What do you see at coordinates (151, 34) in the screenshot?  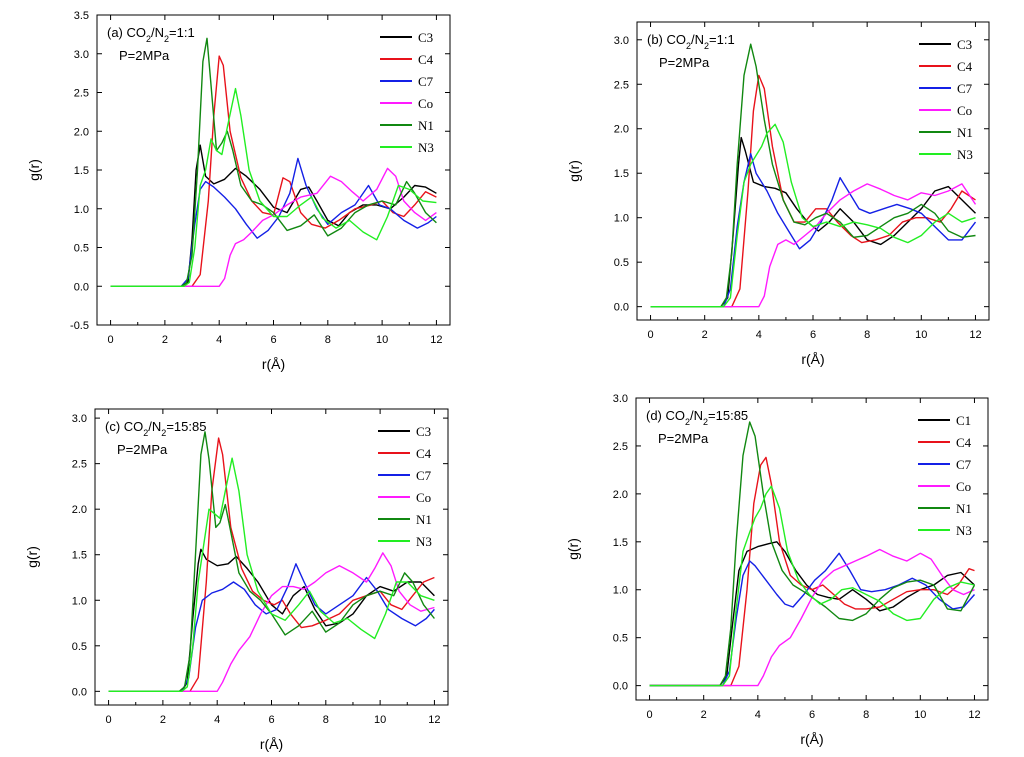 I see `panel-title: (a) CO2/N2=1:1` at bounding box center [151, 34].